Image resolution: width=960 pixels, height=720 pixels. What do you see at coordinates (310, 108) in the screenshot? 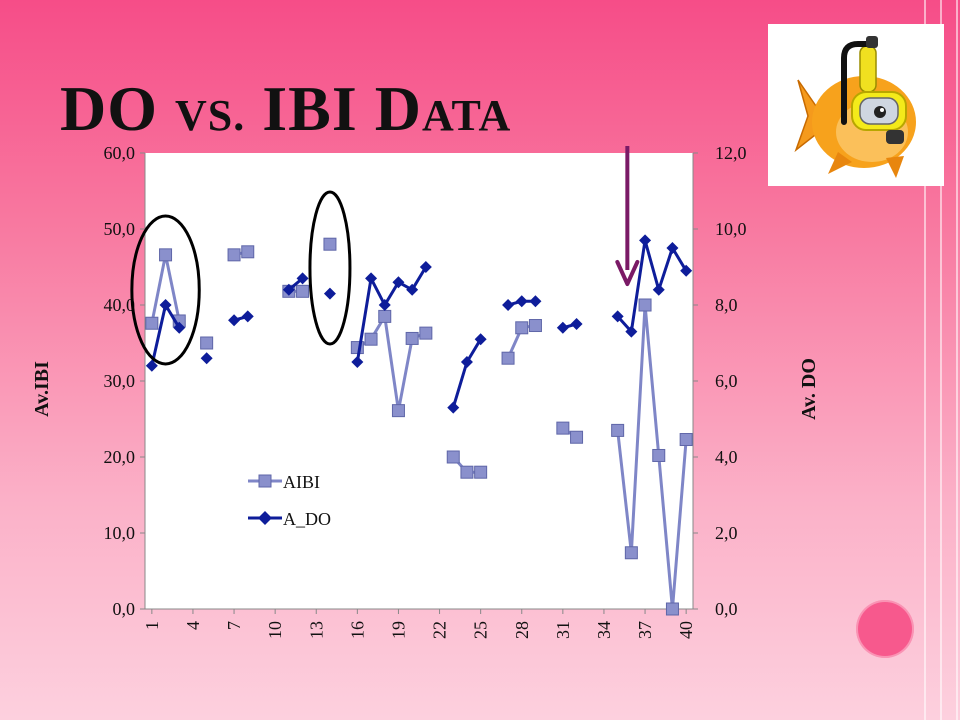
I see `title-word-ibi: IBI` at bounding box center [310, 108].